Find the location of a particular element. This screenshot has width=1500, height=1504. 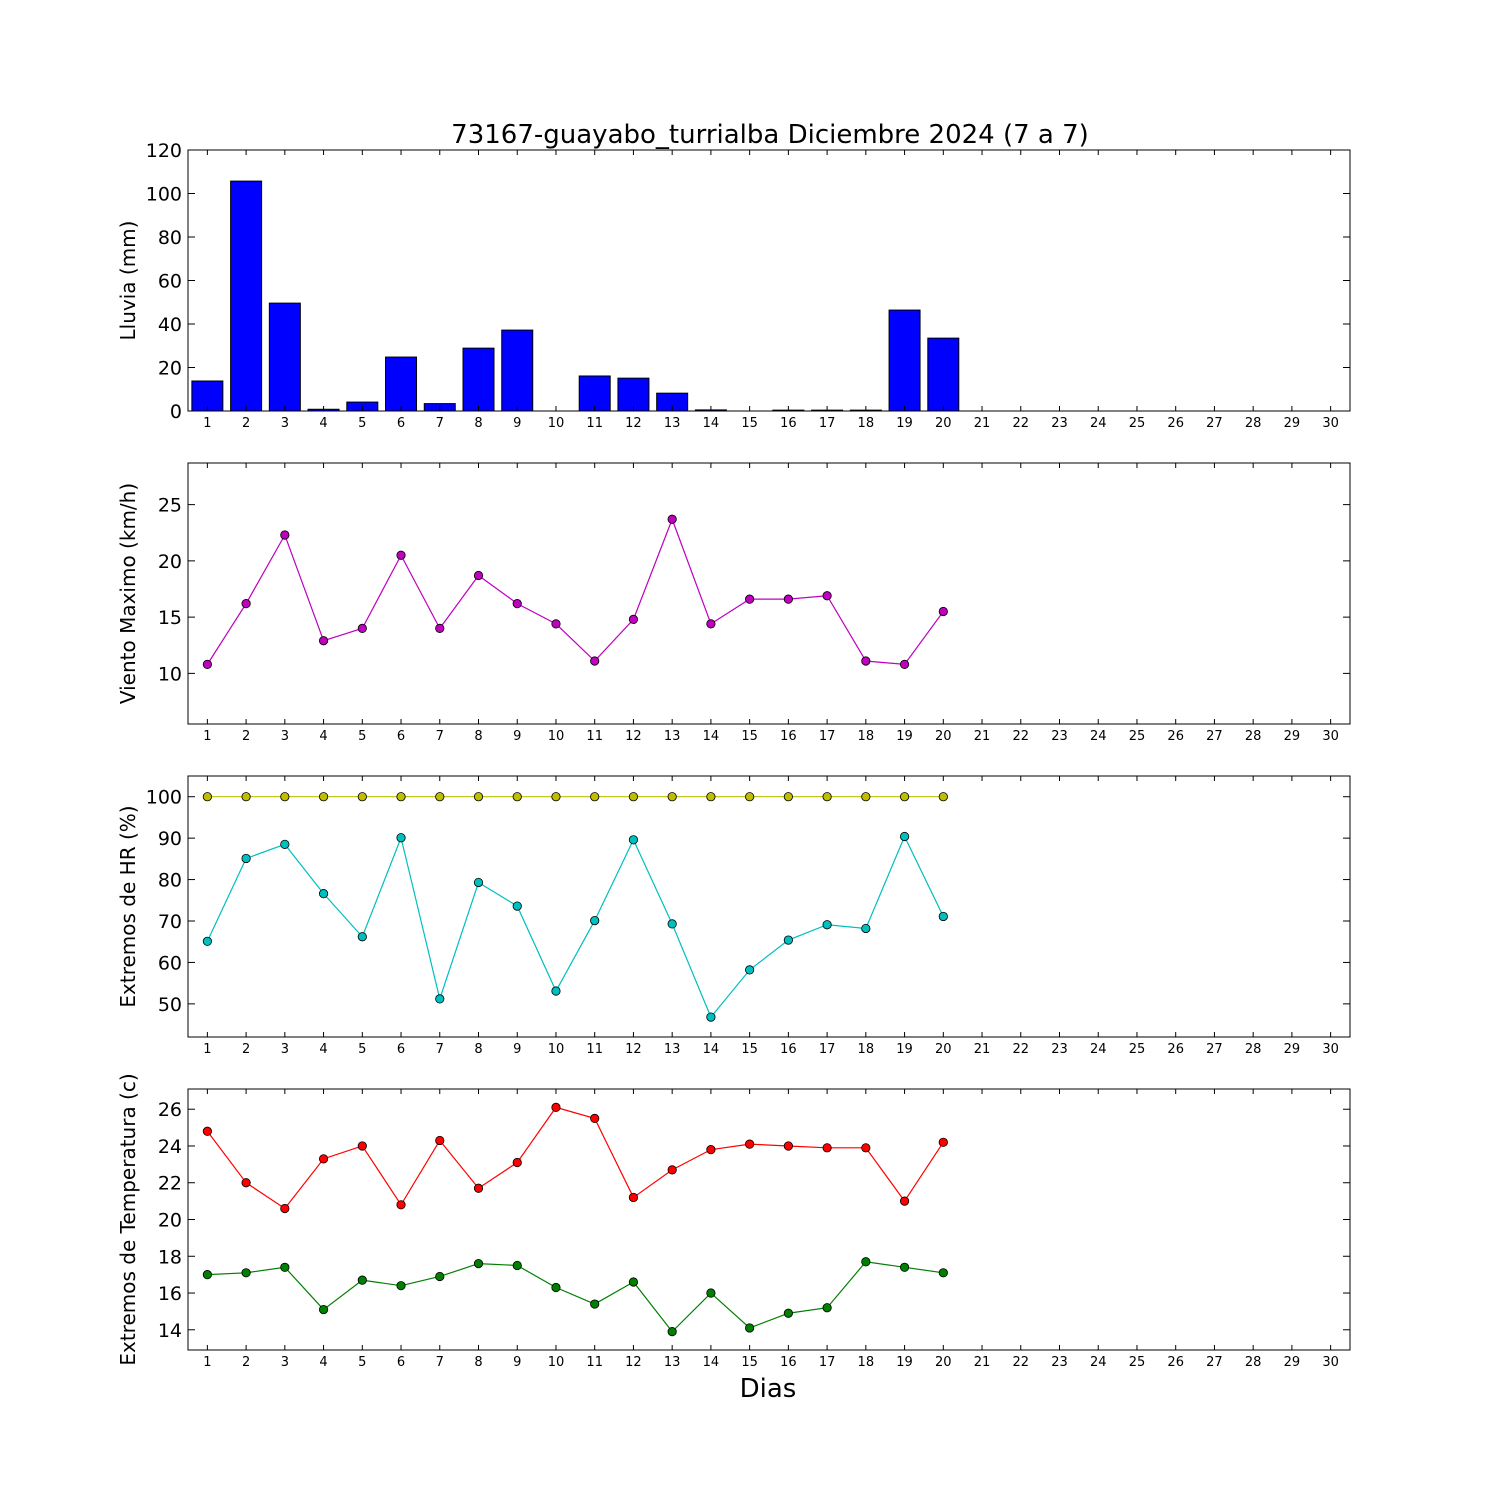

x-tick-label: 29 is located at coordinates (1292, 736).